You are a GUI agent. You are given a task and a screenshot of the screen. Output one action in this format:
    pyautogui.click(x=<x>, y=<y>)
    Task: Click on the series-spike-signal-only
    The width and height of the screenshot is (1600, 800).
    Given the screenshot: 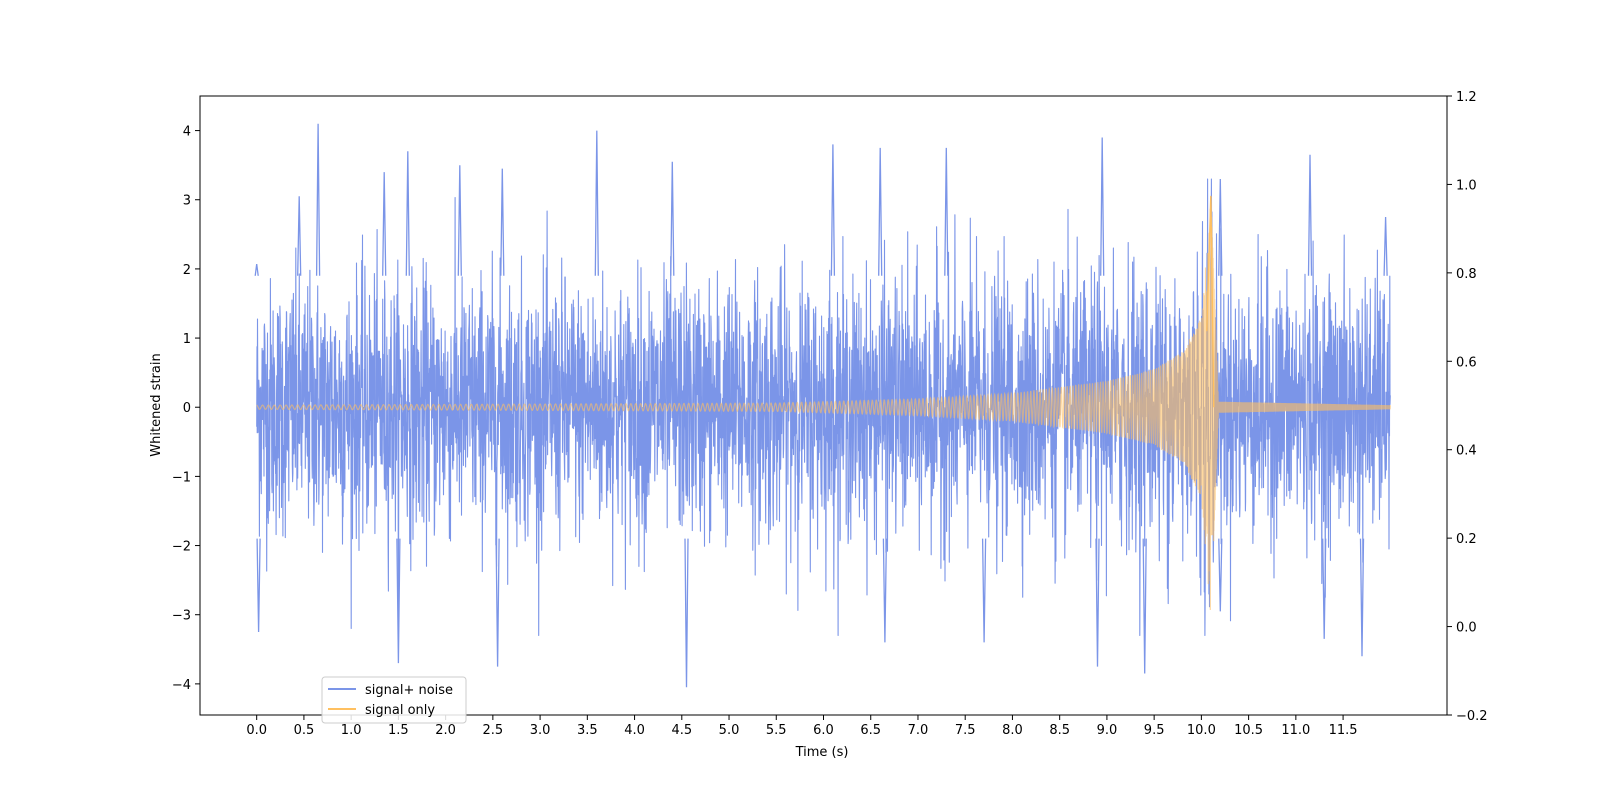 What is the action you would take?
    pyautogui.click(x=1210, y=302)
    